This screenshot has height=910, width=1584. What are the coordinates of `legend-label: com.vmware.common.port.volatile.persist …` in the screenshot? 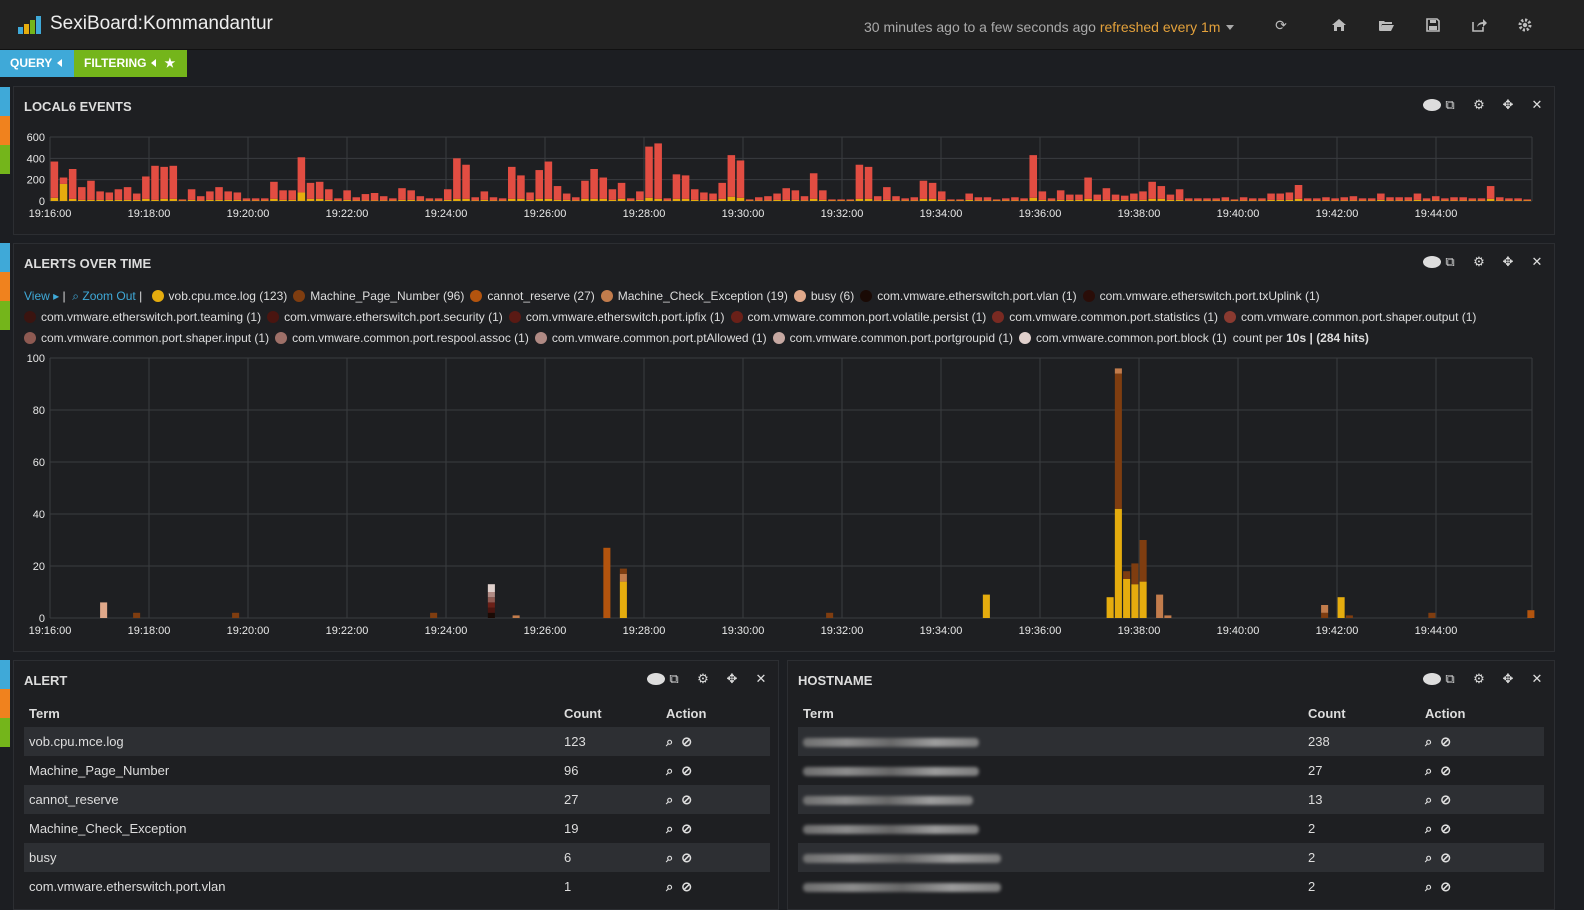 It's located at (867, 317).